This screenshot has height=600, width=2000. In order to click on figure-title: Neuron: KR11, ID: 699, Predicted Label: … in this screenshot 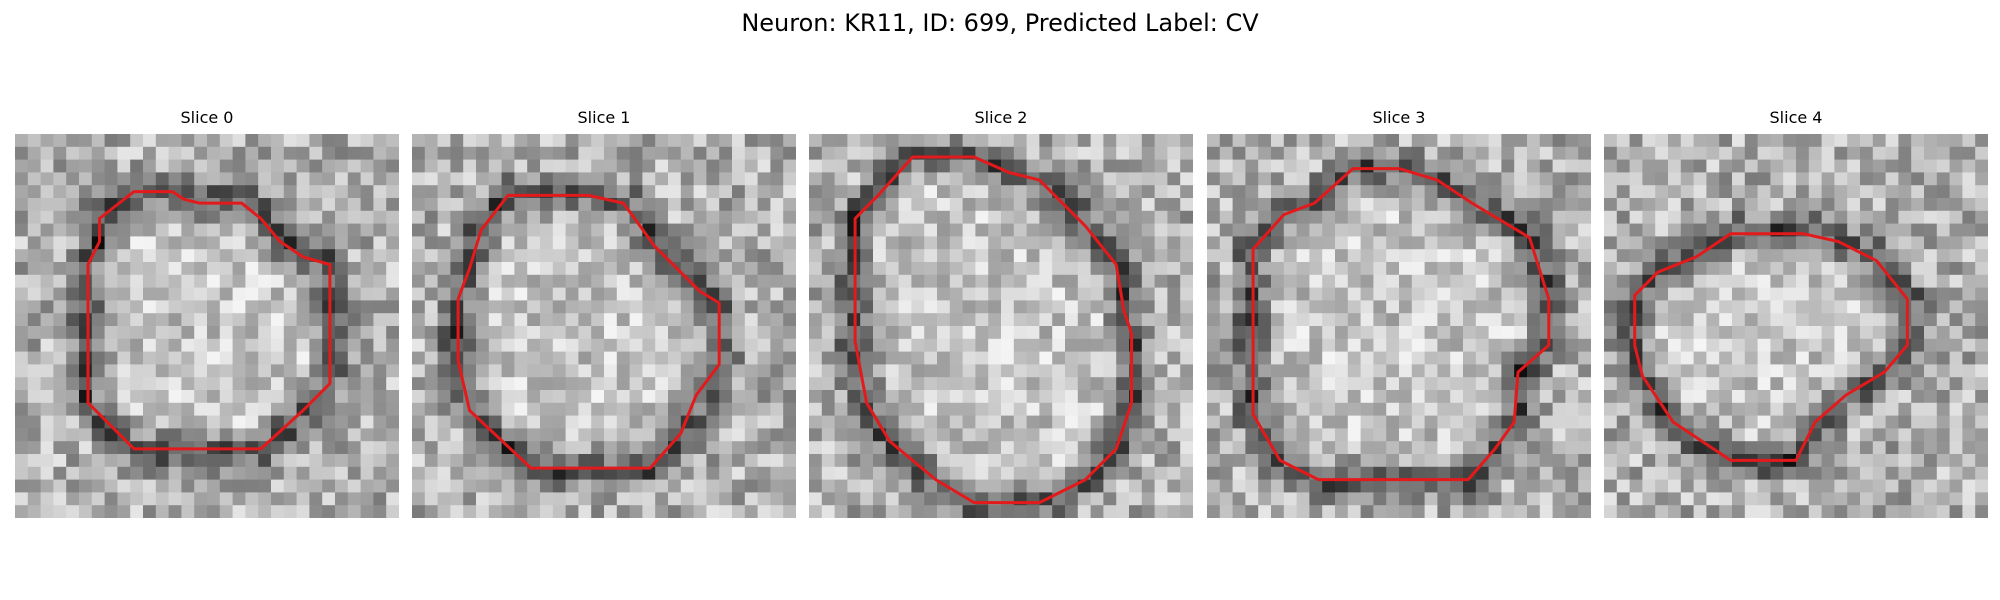, I will do `click(1000, 23)`.